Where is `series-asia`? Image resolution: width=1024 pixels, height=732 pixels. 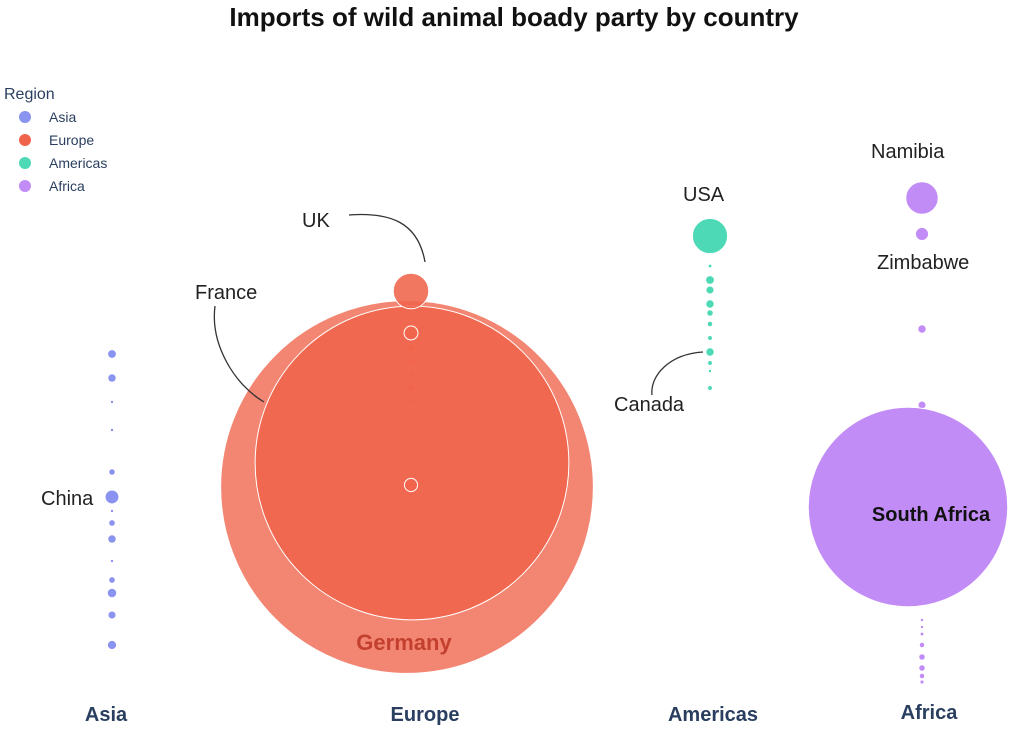
series-asia is located at coordinates (112, 500).